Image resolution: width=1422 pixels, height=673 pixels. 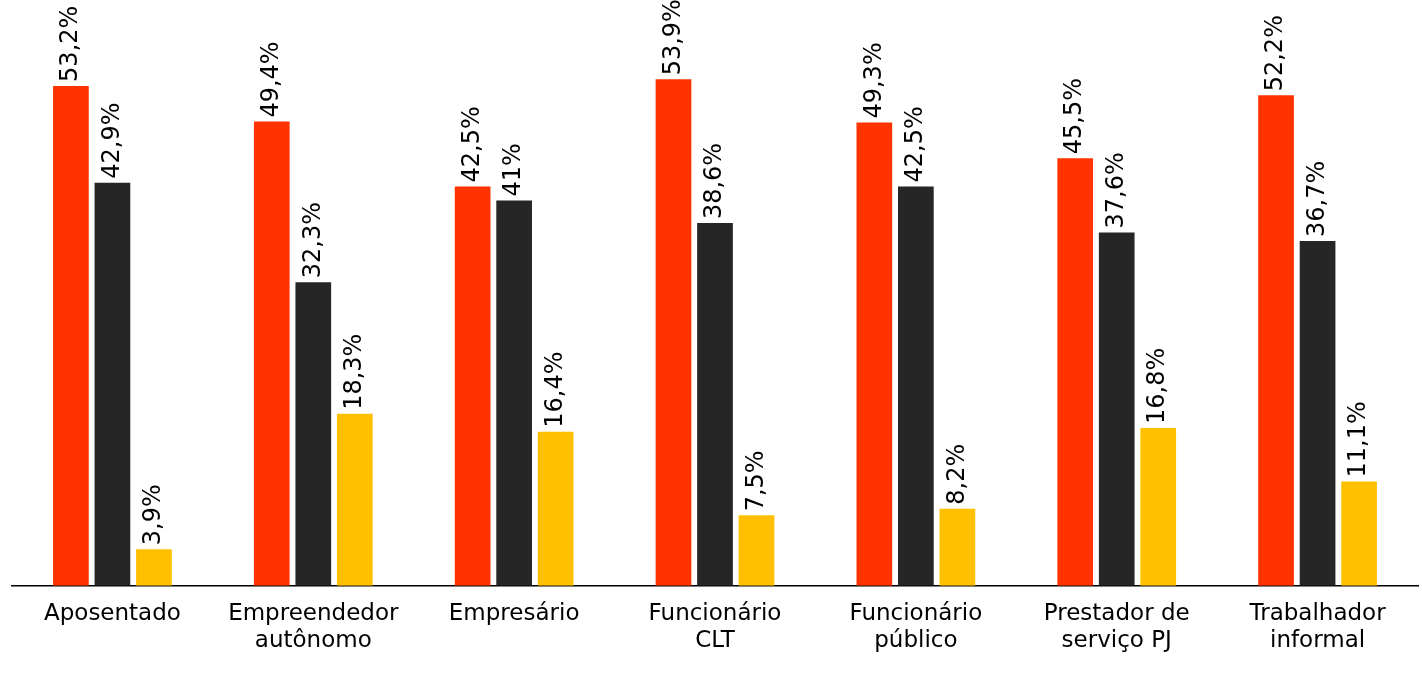 I want to click on data-label: 41%, so click(x=512, y=170).